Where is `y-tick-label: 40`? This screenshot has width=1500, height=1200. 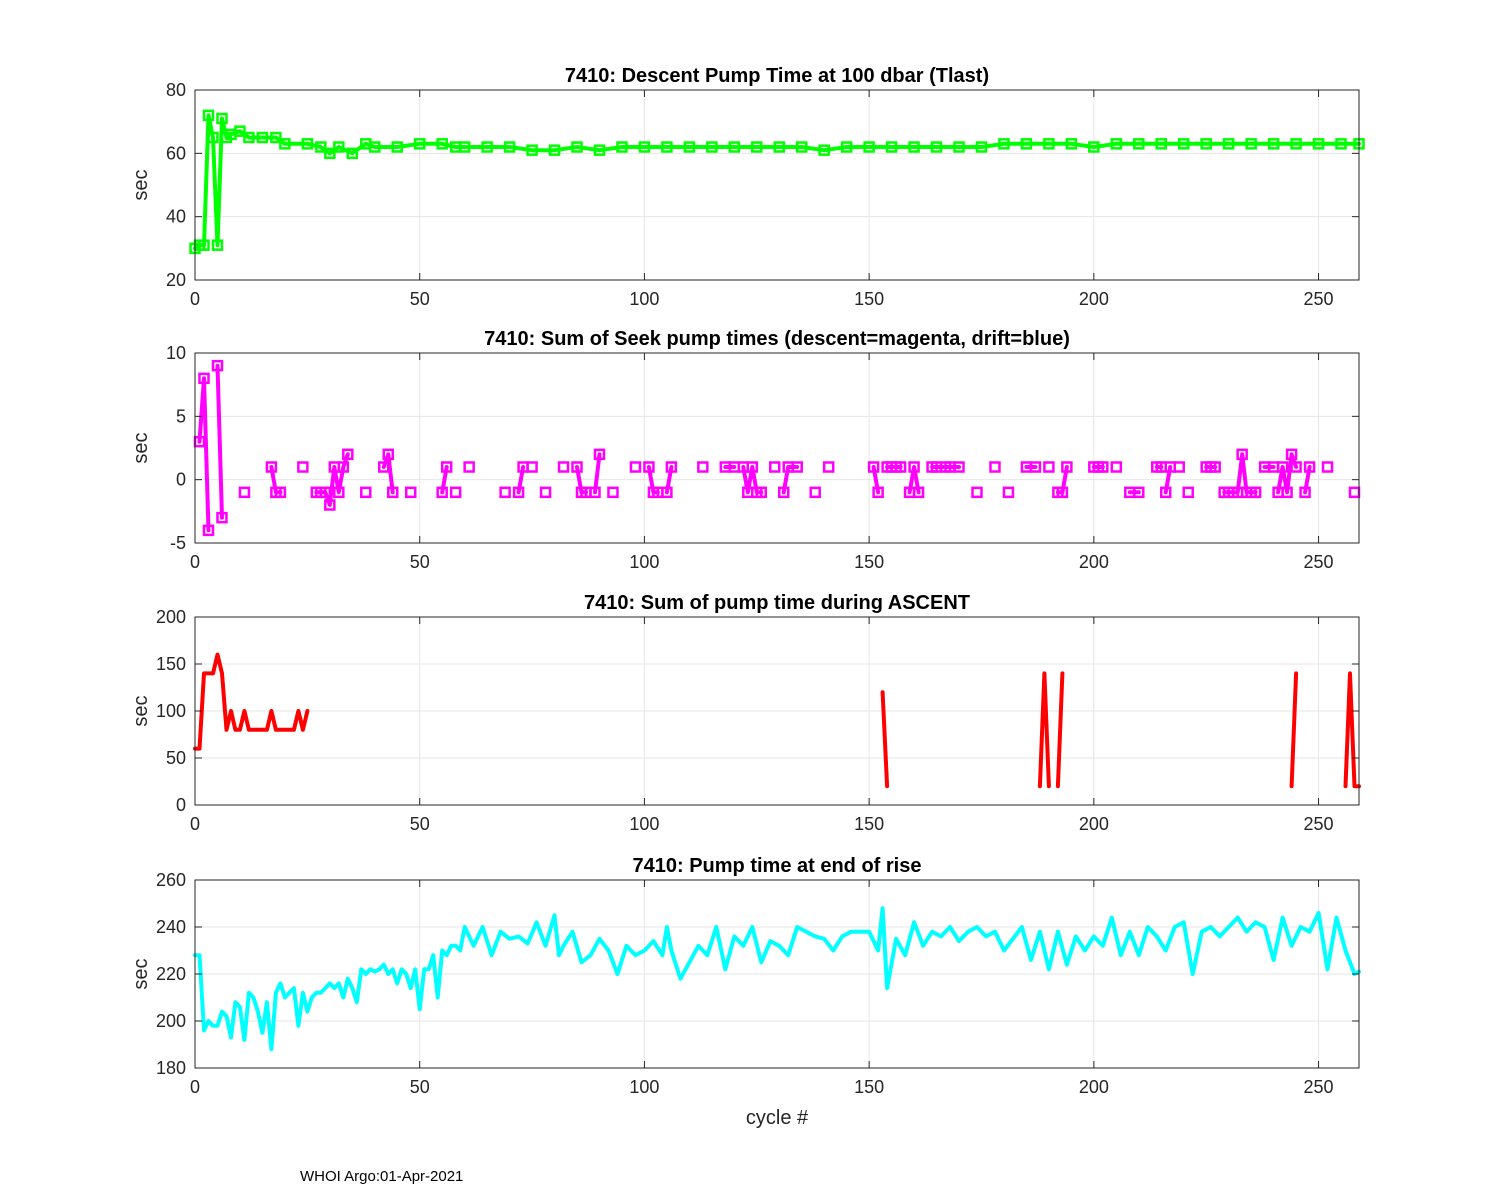
y-tick-label: 40 is located at coordinates (176, 217).